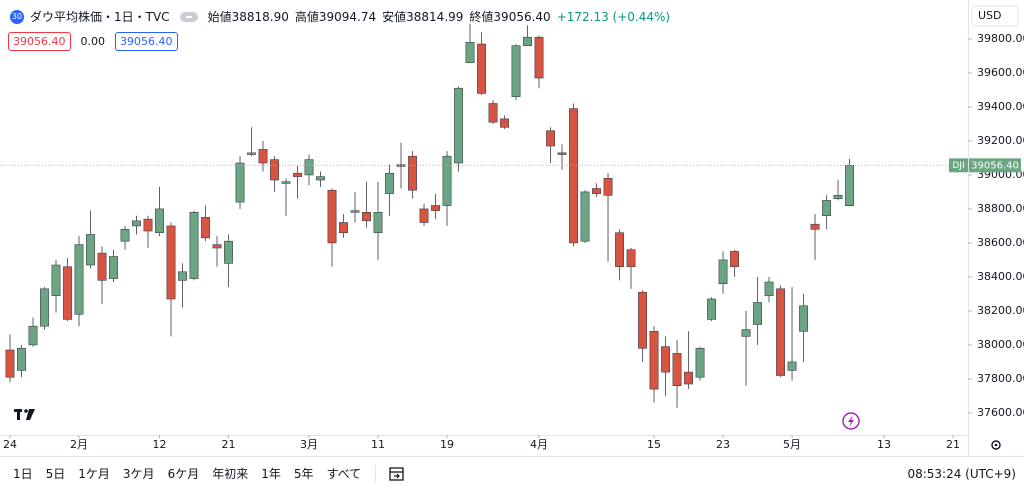 This screenshot has height=489, width=1024. I want to click on symbol-title: ダウ平均株価・1日・TVC, so click(100, 17).